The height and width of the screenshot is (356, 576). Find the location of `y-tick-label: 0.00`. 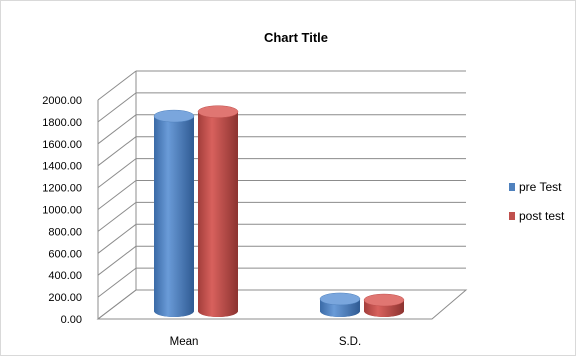

y-tick-label: 0.00 is located at coordinates (71, 320).